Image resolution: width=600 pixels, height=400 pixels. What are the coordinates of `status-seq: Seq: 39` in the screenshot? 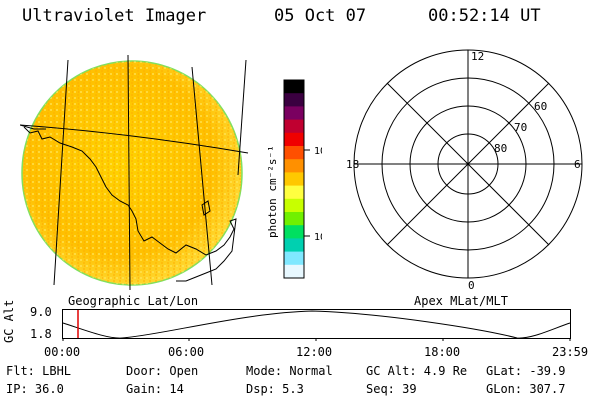 It's located at (391, 389).